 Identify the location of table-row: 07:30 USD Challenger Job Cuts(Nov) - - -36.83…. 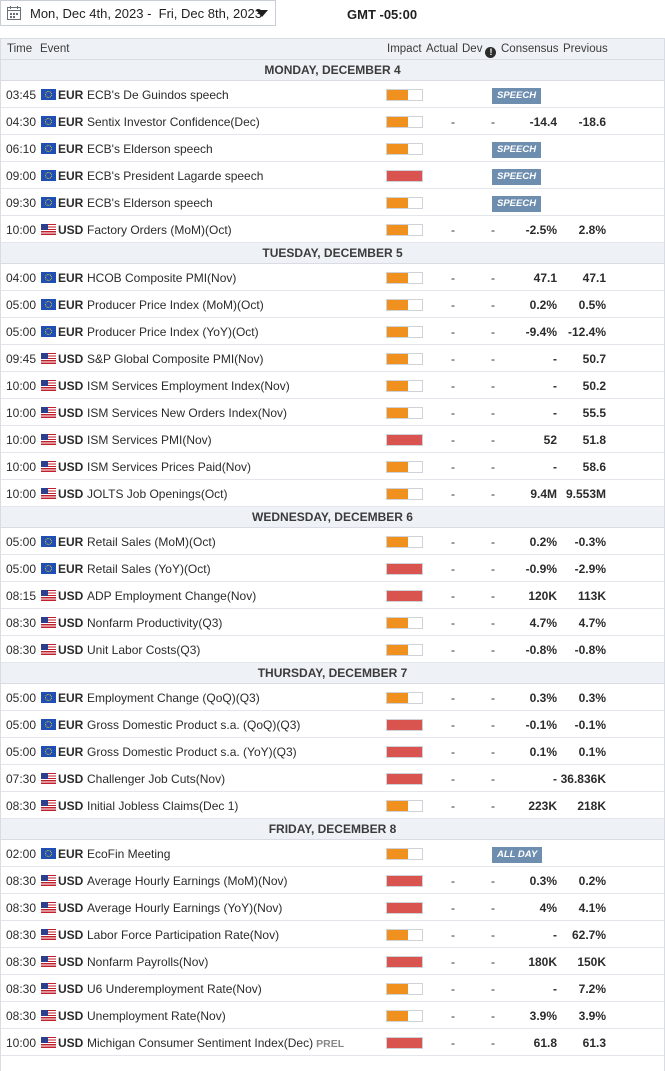
(332, 778).